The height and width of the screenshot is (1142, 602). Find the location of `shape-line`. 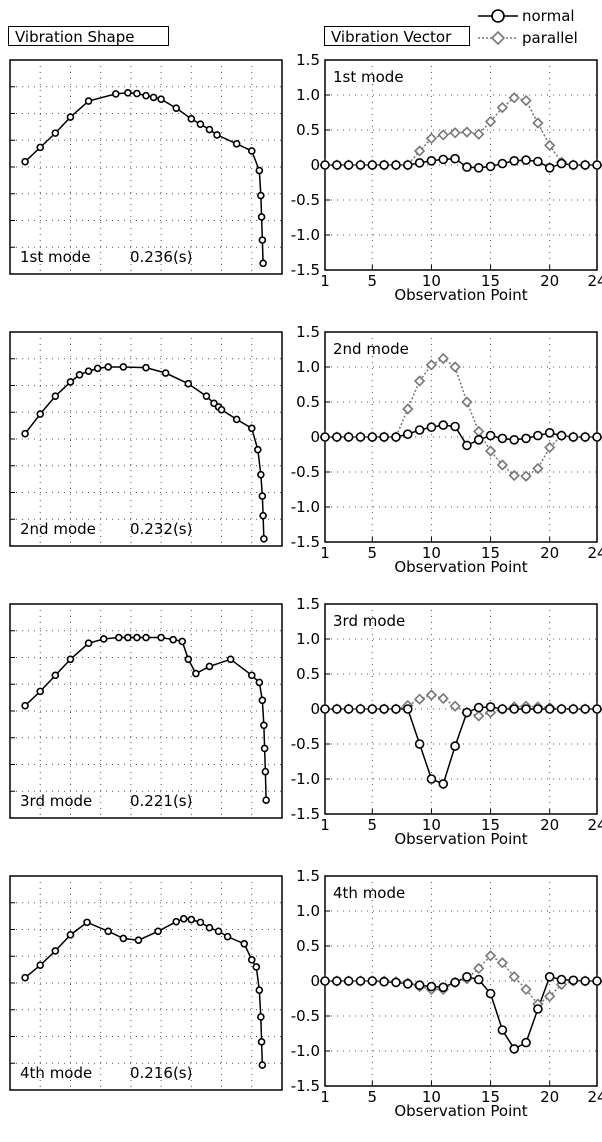

shape-line is located at coordinates (145, 718).